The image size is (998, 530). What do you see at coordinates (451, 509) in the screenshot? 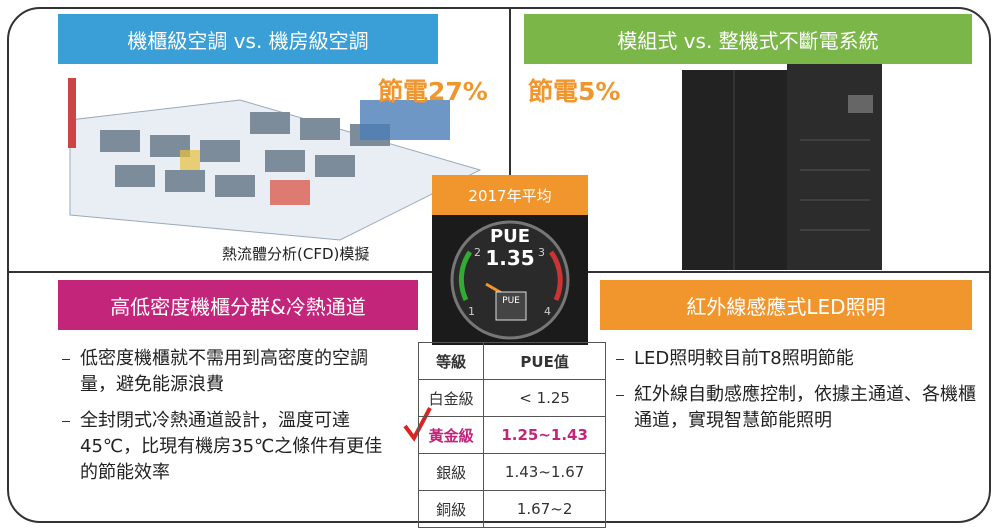
I see `cell: 銅級` at bounding box center [451, 509].